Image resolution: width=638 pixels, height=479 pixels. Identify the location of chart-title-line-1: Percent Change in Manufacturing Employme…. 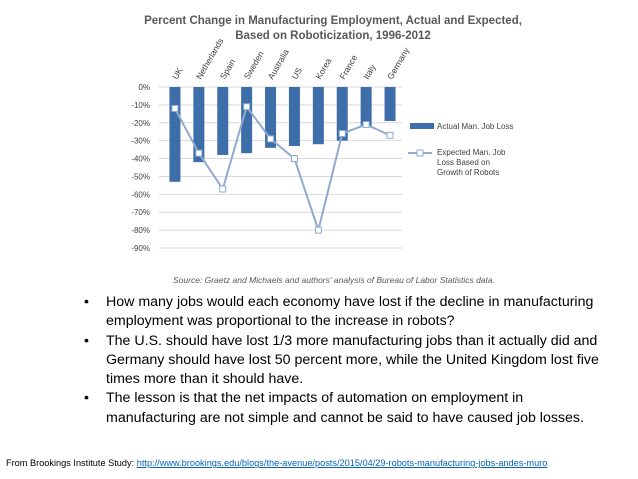
(333, 21).